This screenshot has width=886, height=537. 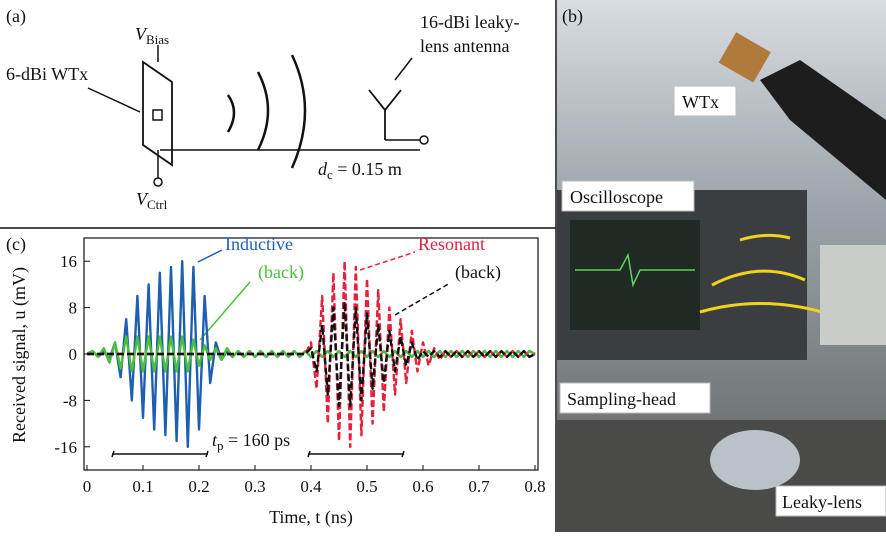 What do you see at coordinates (47, 74) in the screenshot?
I see `transmitter-label: 6-dBi WTx` at bounding box center [47, 74].